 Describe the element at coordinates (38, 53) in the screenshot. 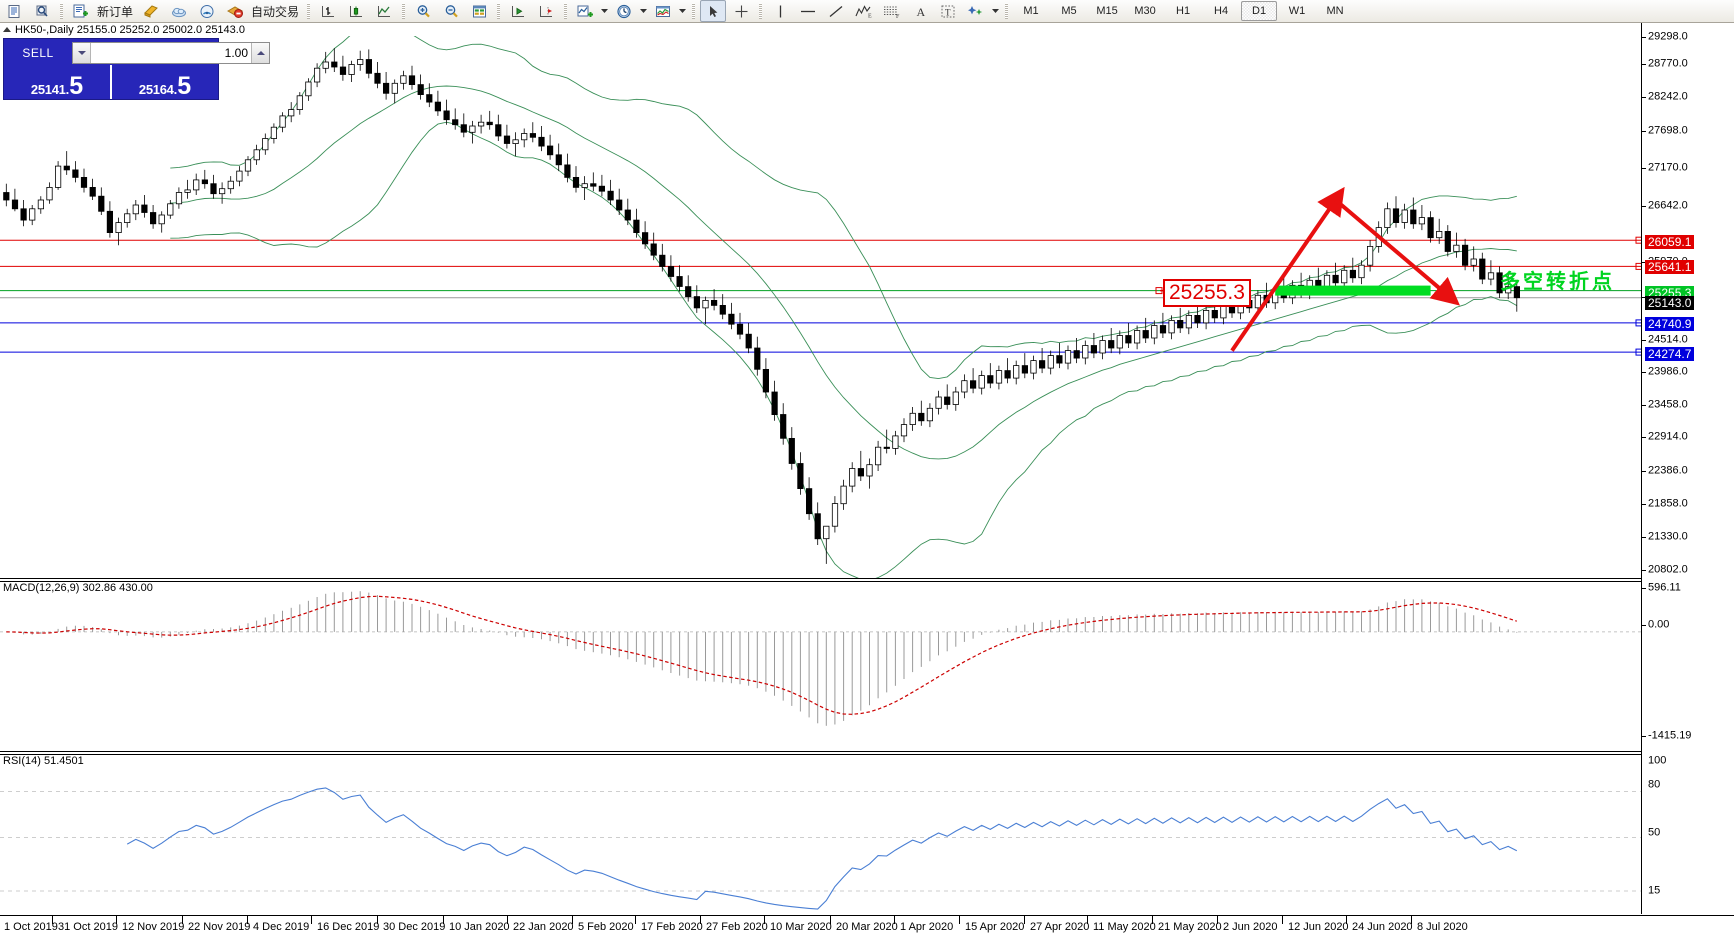

I see `sell-button: SELL` at that location.